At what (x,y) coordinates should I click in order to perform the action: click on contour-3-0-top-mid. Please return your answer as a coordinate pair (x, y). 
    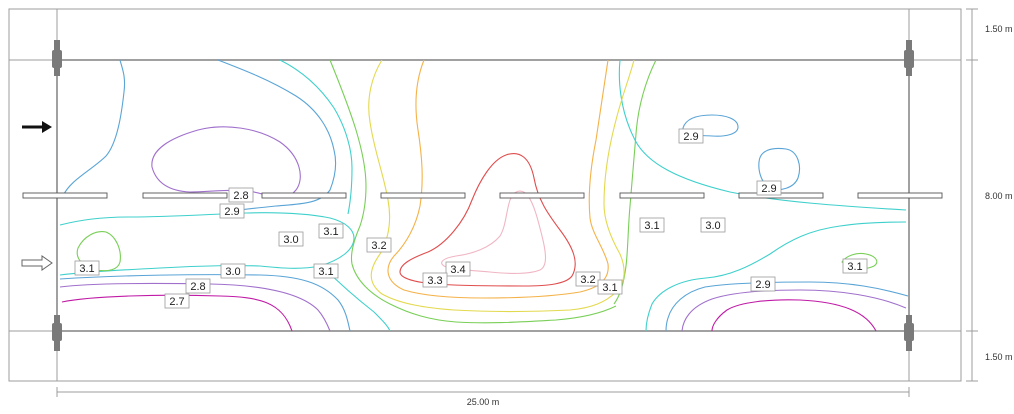
    Looking at the image, I should click on (316, 137).